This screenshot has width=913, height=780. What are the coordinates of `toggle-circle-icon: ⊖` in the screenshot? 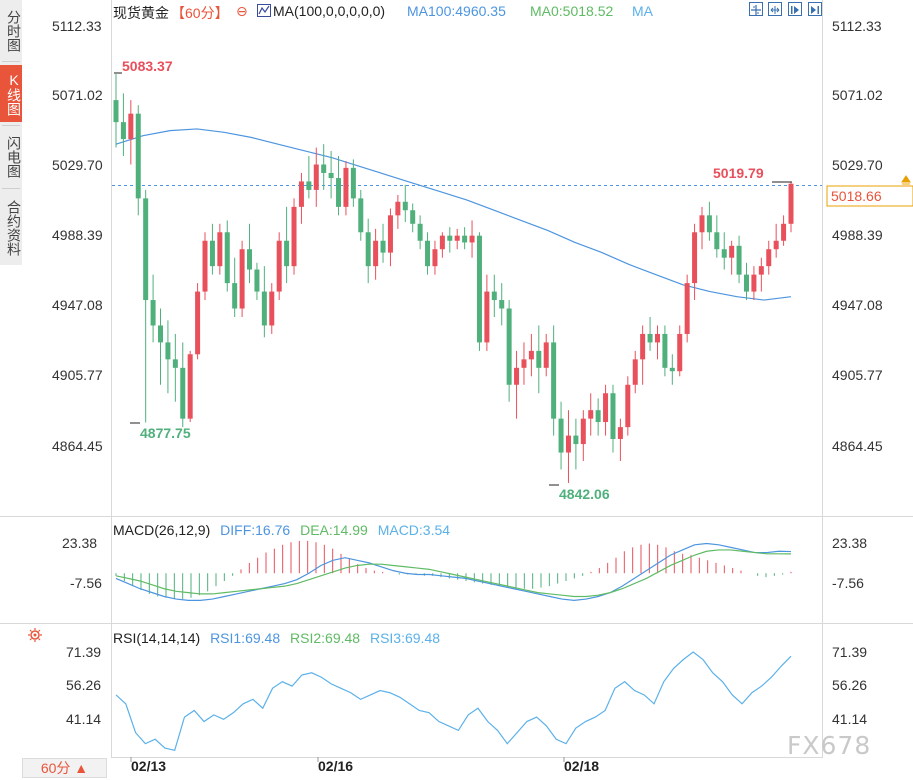 It's located at (242, 11).